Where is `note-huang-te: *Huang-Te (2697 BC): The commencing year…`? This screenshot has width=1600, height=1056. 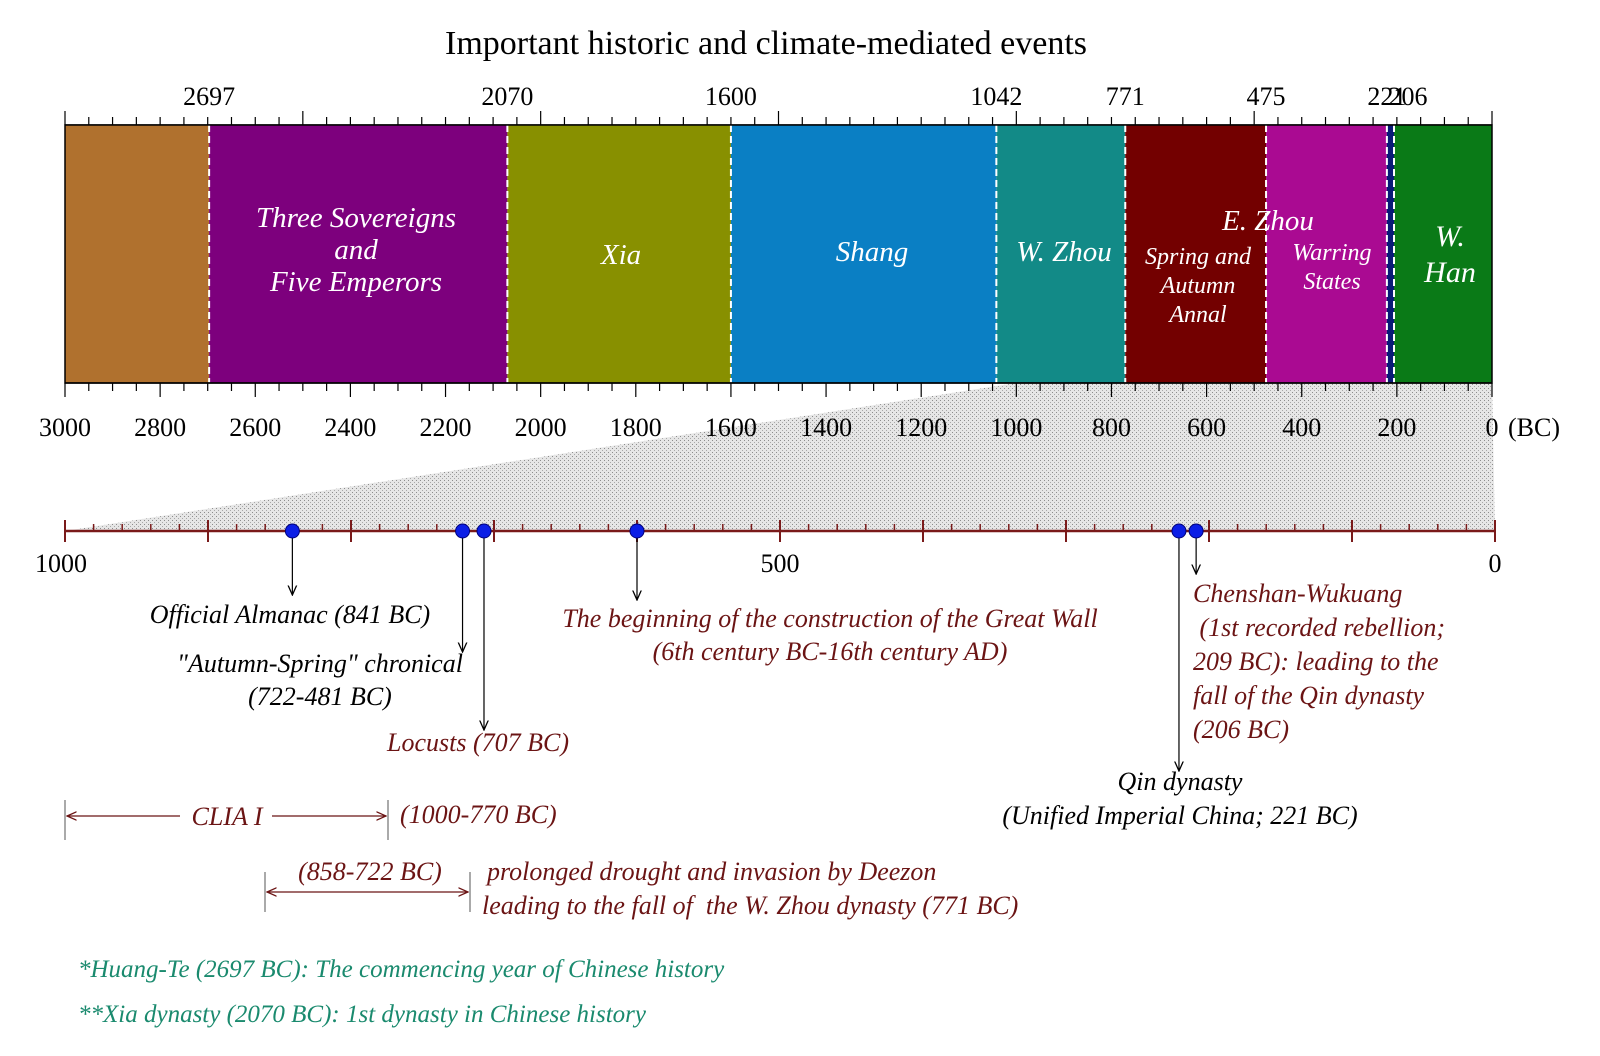 note-huang-te: *Huang-Te (2697 BC): The commencing year… is located at coordinates (401, 969).